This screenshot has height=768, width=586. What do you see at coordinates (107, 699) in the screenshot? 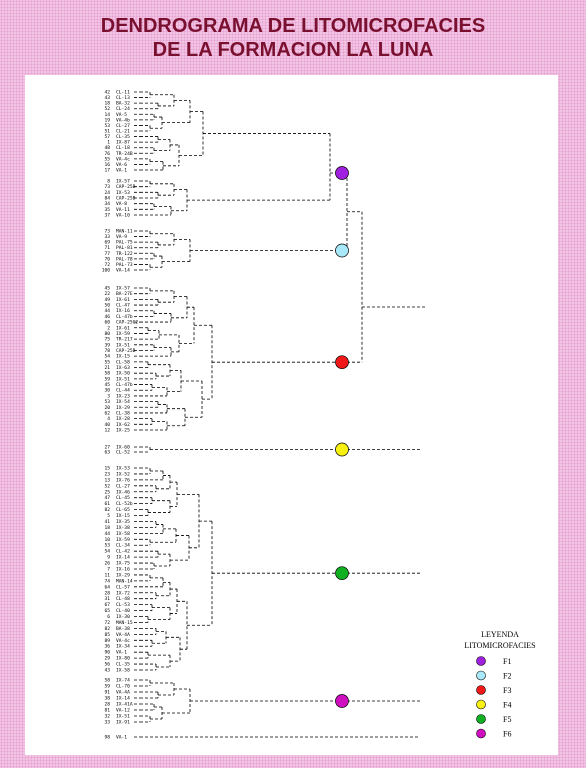
I see `leaf-number: 38` at bounding box center [107, 699].